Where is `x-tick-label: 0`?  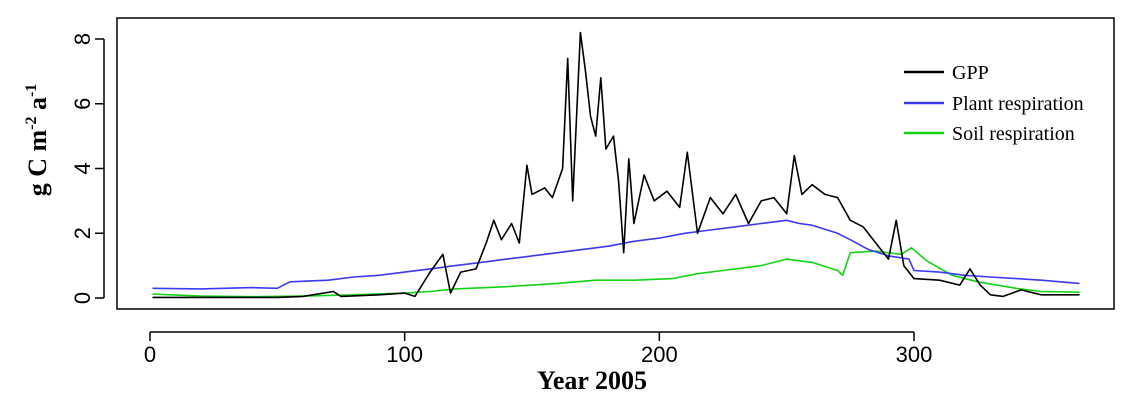 x-tick-label: 0 is located at coordinates (150, 354).